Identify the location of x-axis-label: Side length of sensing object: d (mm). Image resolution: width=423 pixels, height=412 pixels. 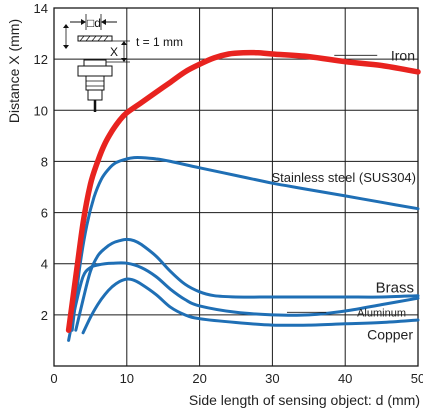
(304, 400).